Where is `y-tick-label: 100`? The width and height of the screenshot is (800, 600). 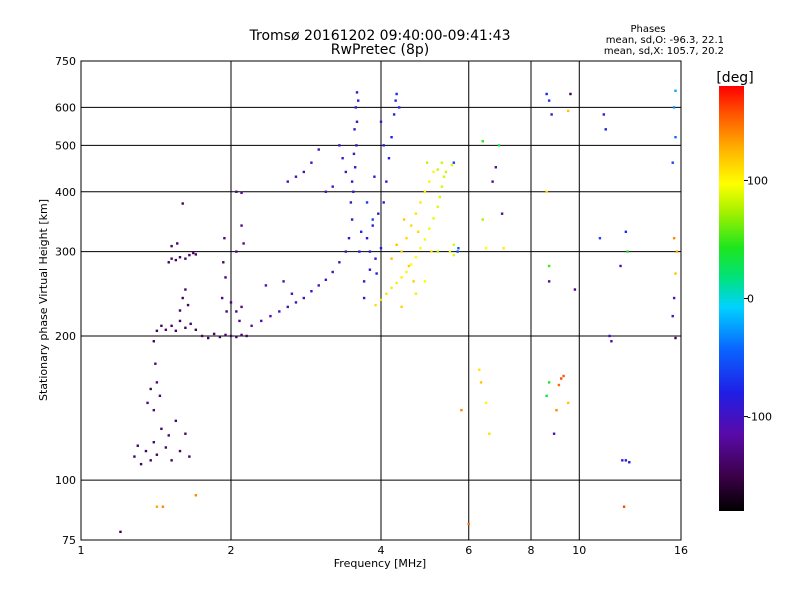
y-tick-label: 100 is located at coordinates (65, 480).